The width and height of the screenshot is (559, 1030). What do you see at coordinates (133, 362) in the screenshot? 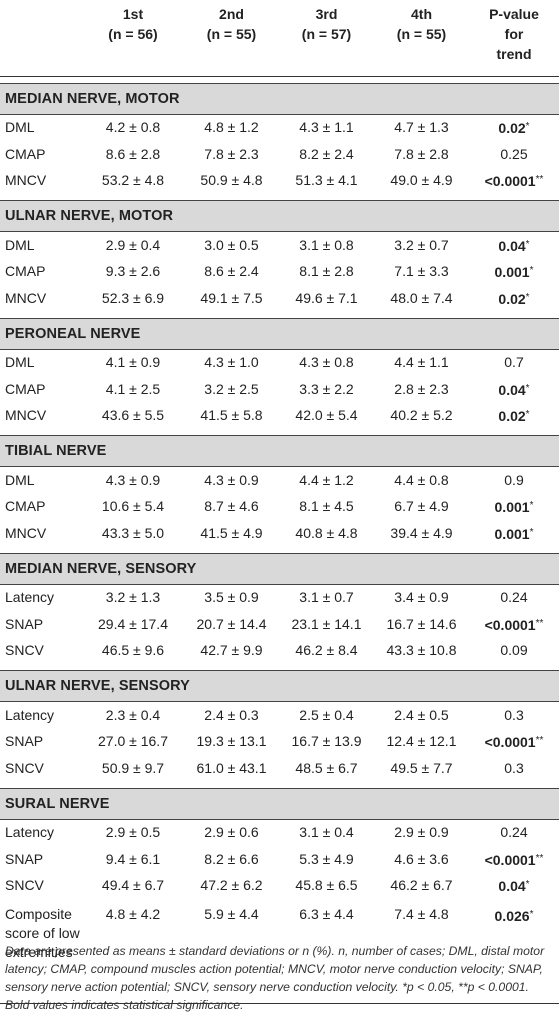
I see `value-cell-quartile-1: 4.1 ± 0.9` at bounding box center [133, 362].